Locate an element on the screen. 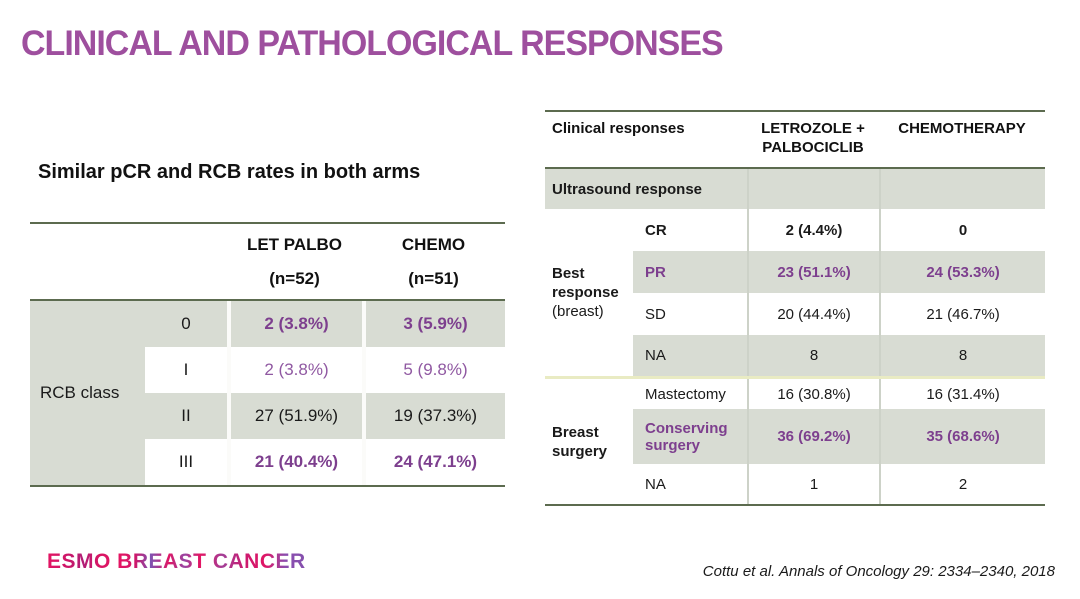 Image resolution: width=1080 pixels, height=599 pixels. chemotherapy-header: CHEMOTHERAPY is located at coordinates (962, 128).